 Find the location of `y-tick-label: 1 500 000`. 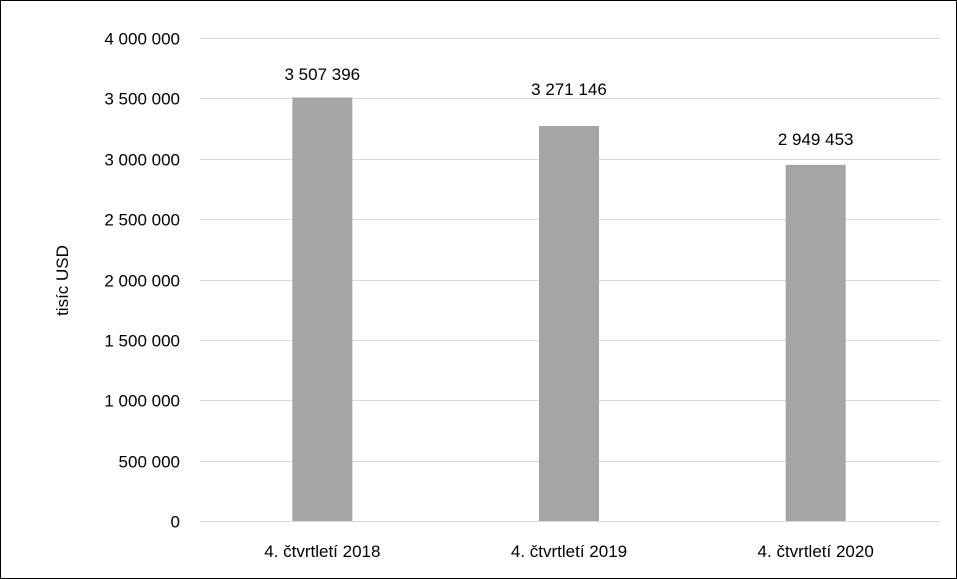

y-tick-label: 1 500 000 is located at coordinates (142, 341).